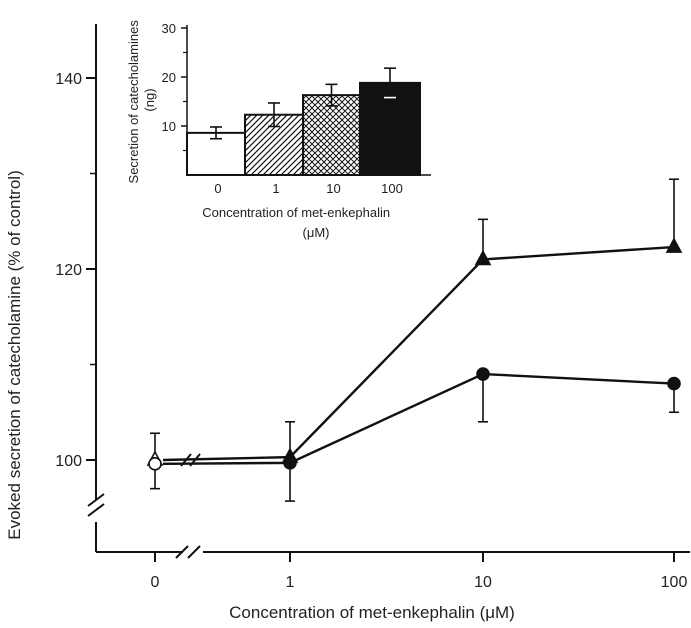 Image resolution: width=691 pixels, height=628 pixels. I want to click on y-tick-label: 140, so click(68, 79).